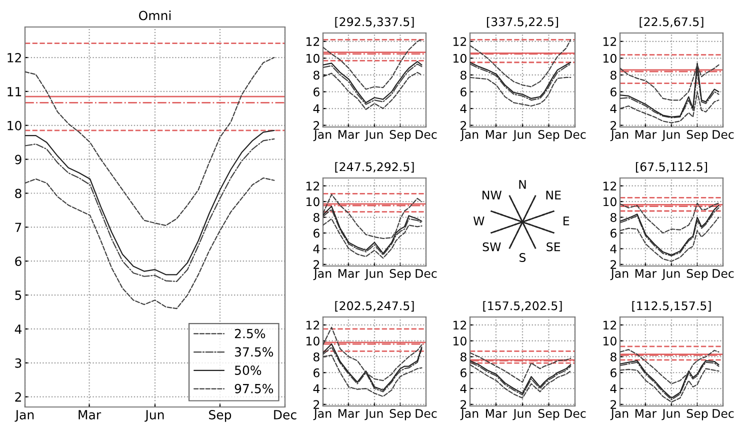 This screenshot has width=735, height=423. Describe the element at coordinates (254, 352) in the screenshot. I see `legend-label: 37.5%` at that location.